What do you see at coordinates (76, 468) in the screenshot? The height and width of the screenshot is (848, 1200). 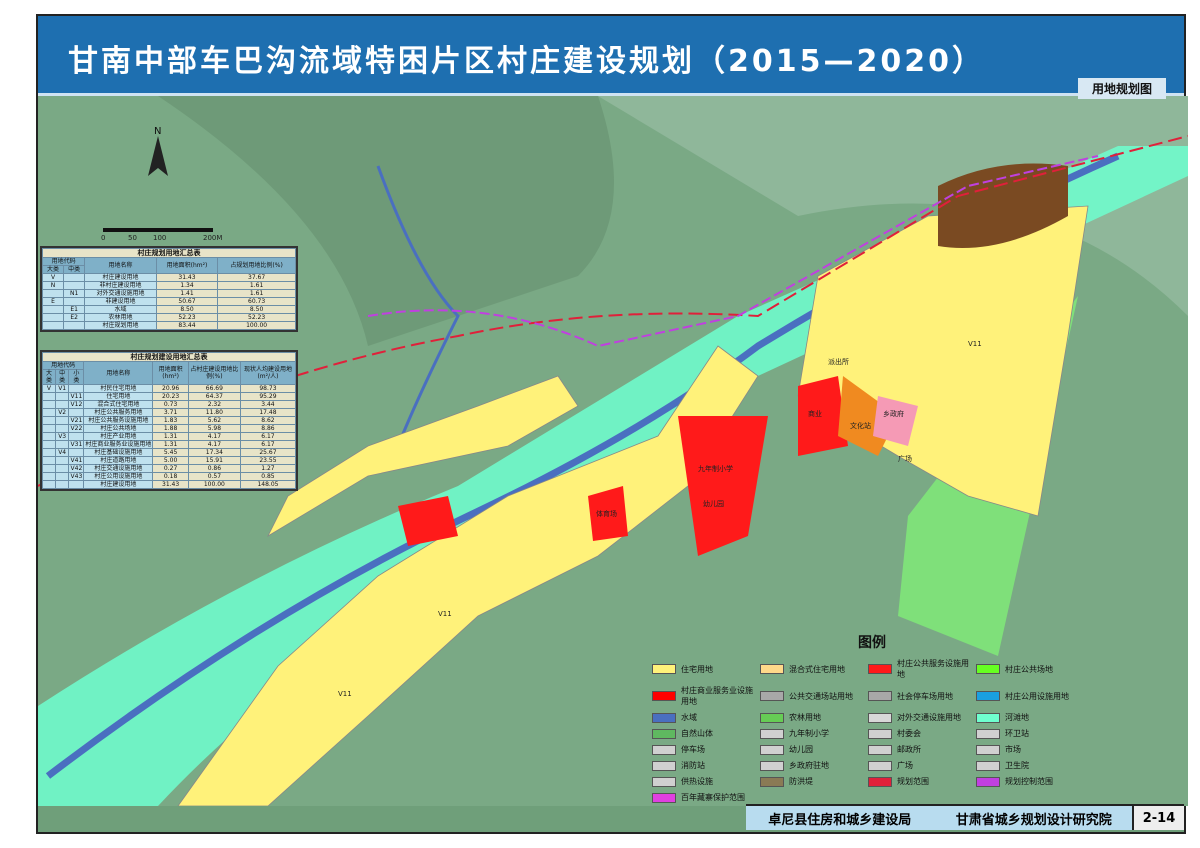 I see `table-cell: V42` at bounding box center [76, 468].